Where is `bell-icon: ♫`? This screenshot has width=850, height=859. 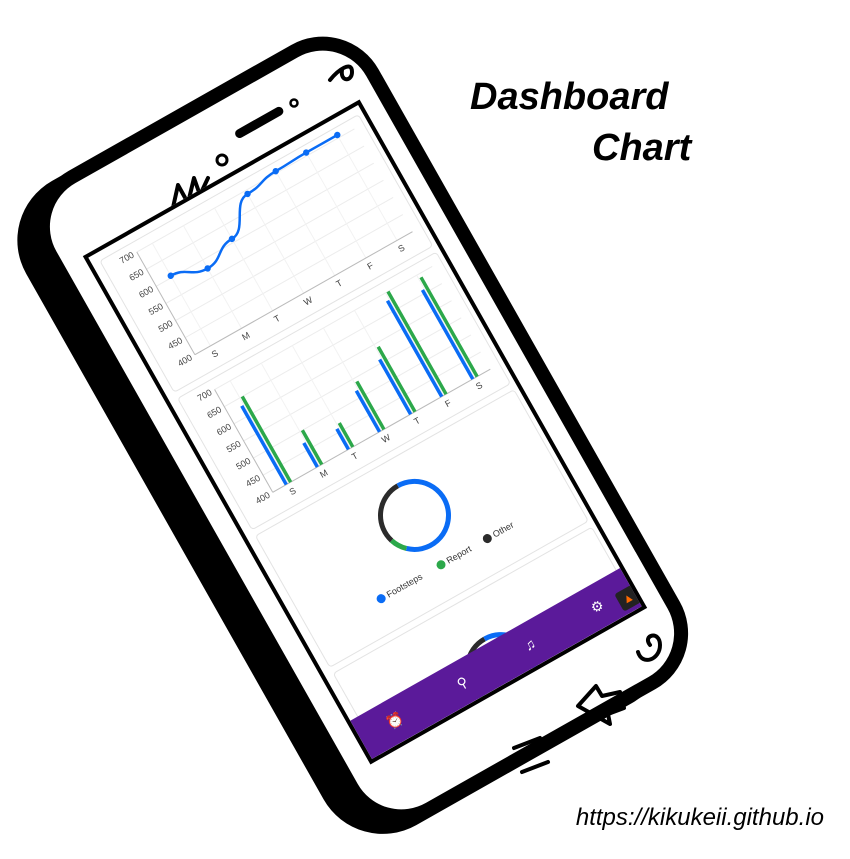
bell-icon: ♫ is located at coordinates (530, 644).